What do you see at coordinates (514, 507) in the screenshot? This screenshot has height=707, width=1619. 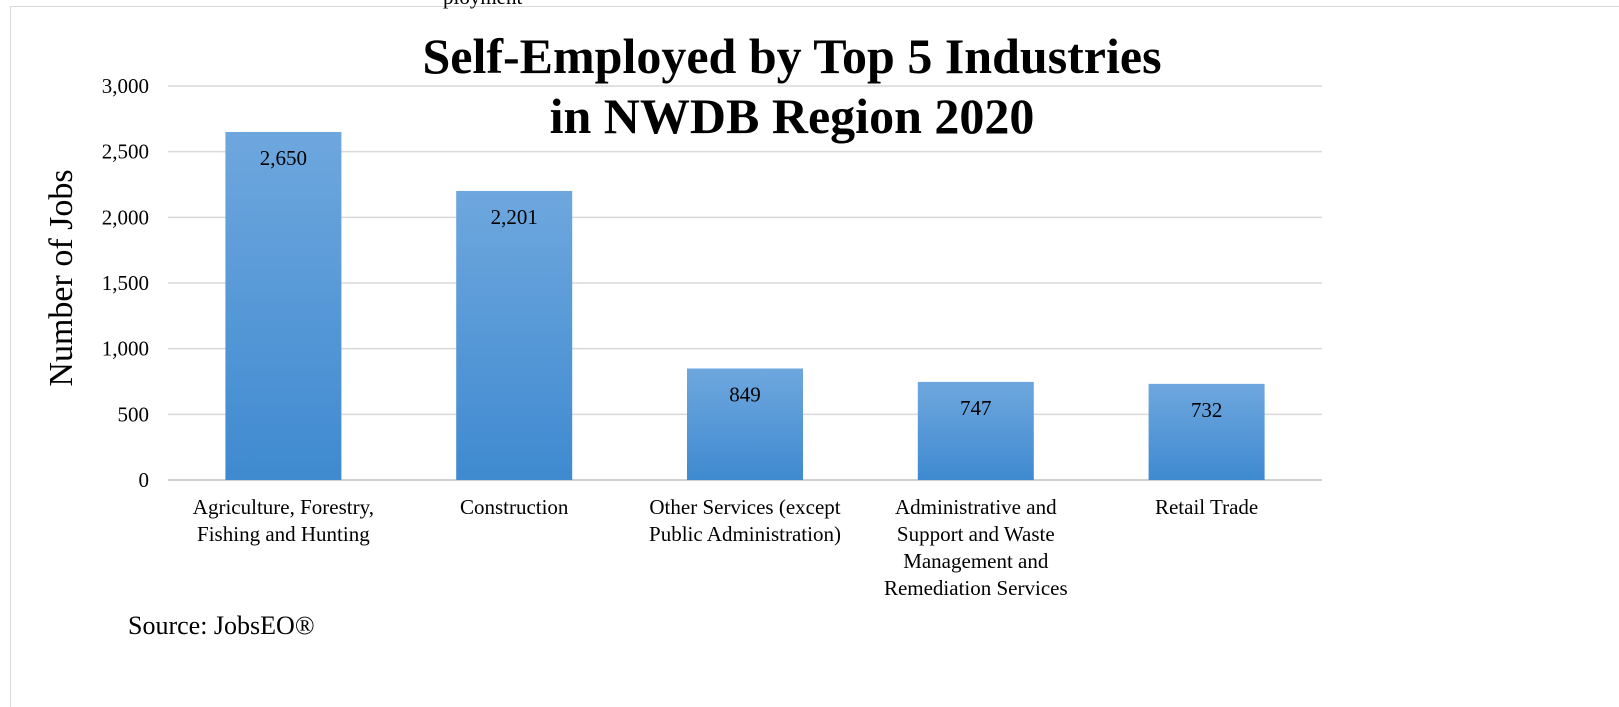 I see `x-category-label: Construction` at bounding box center [514, 507].